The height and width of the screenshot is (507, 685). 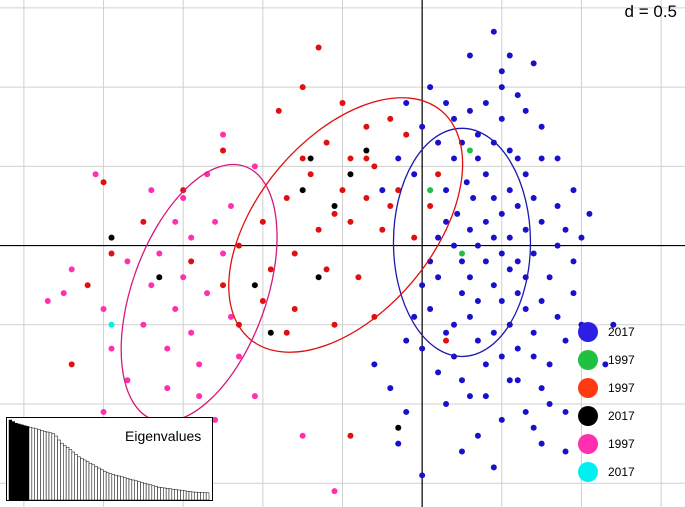 What do you see at coordinates (588, 332) in the screenshot?
I see `legend-swatch` at bounding box center [588, 332].